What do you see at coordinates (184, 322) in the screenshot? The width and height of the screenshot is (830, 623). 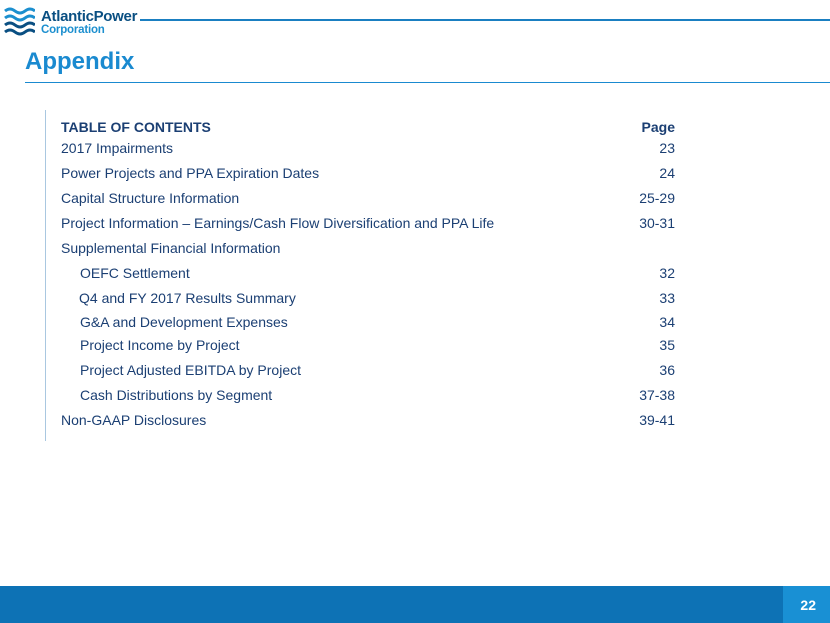 I see `toc-item-label: G&A and Development Expenses` at bounding box center [184, 322].